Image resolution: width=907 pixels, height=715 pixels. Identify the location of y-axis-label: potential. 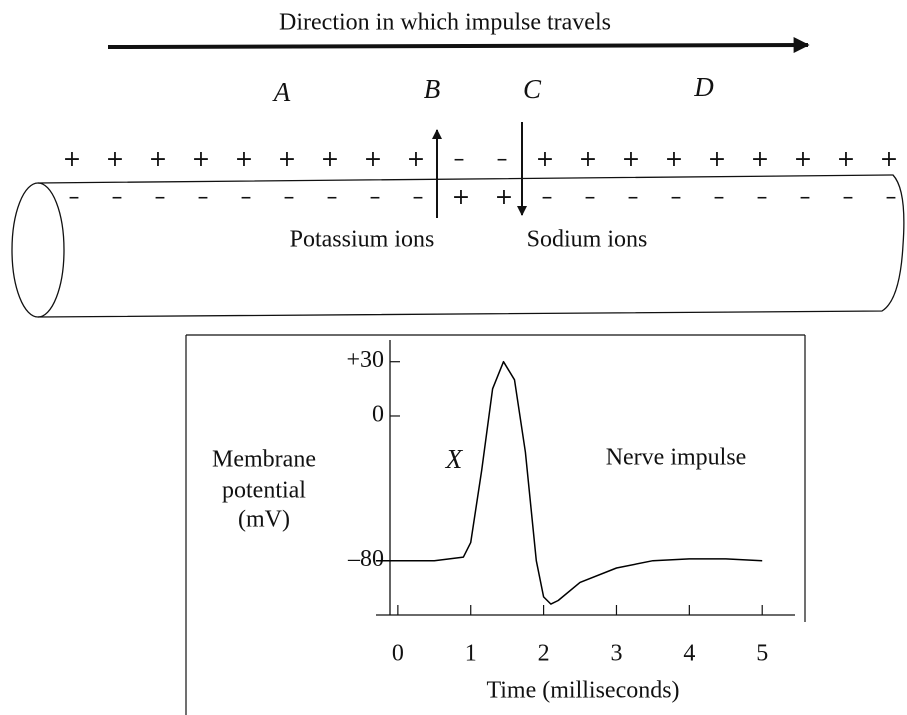
(264, 491).